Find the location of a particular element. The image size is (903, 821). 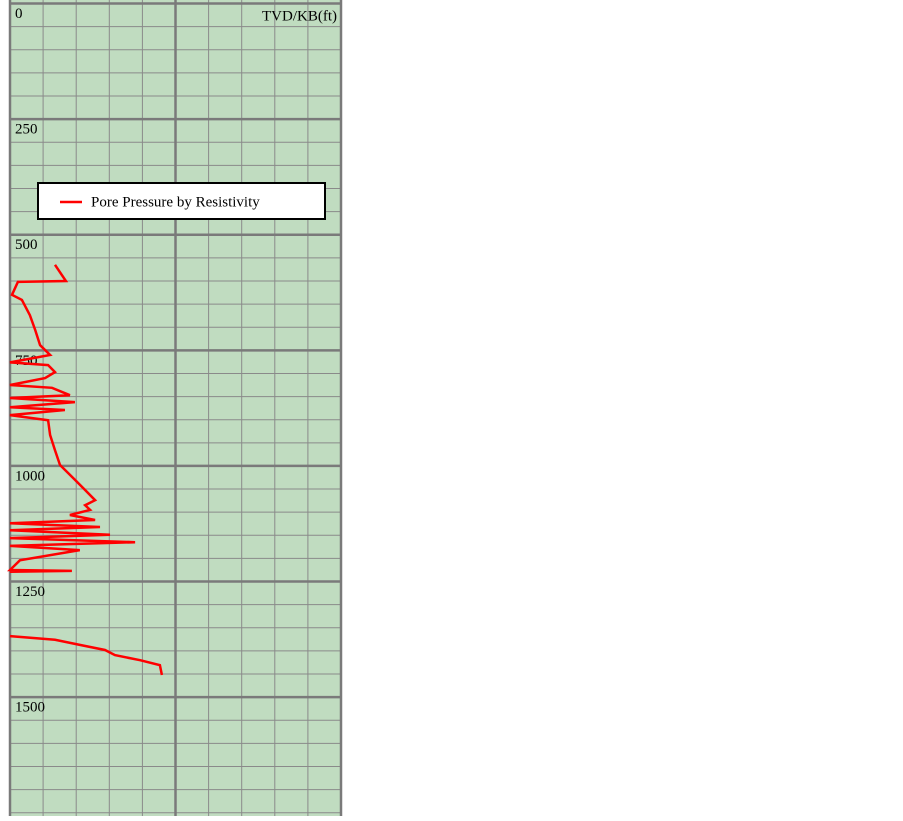

axis-label: TVD/KB(ft) is located at coordinates (299, 16).